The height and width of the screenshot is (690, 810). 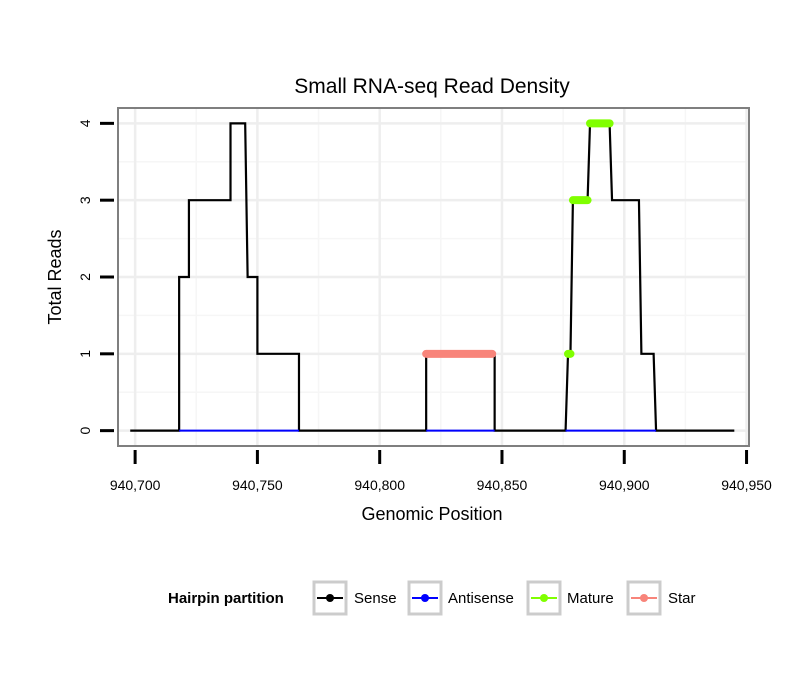 What do you see at coordinates (257, 485) in the screenshot?
I see `x-tick-label: 940,750` at bounding box center [257, 485].